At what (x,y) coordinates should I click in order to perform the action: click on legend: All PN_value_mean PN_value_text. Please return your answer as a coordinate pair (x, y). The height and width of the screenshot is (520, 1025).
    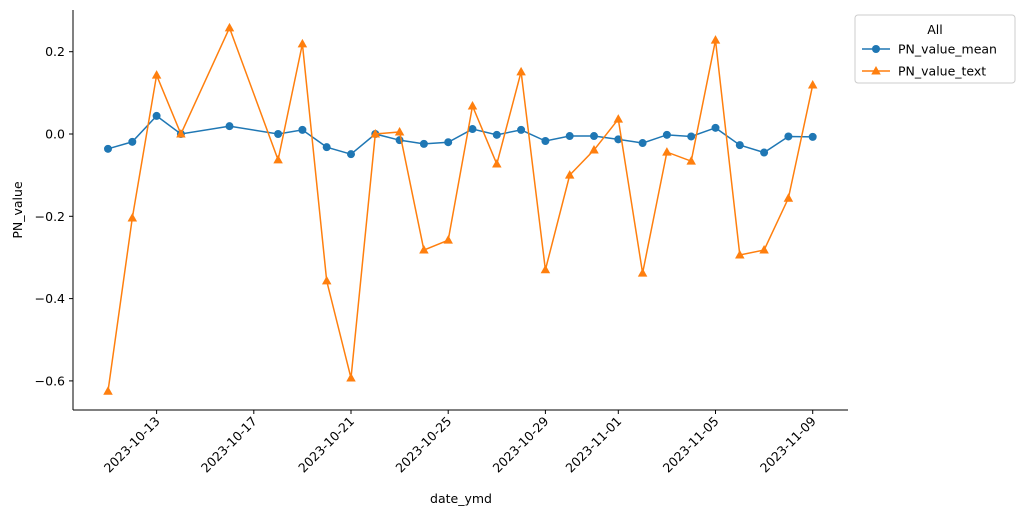
    Looking at the image, I should click on (935, 49).